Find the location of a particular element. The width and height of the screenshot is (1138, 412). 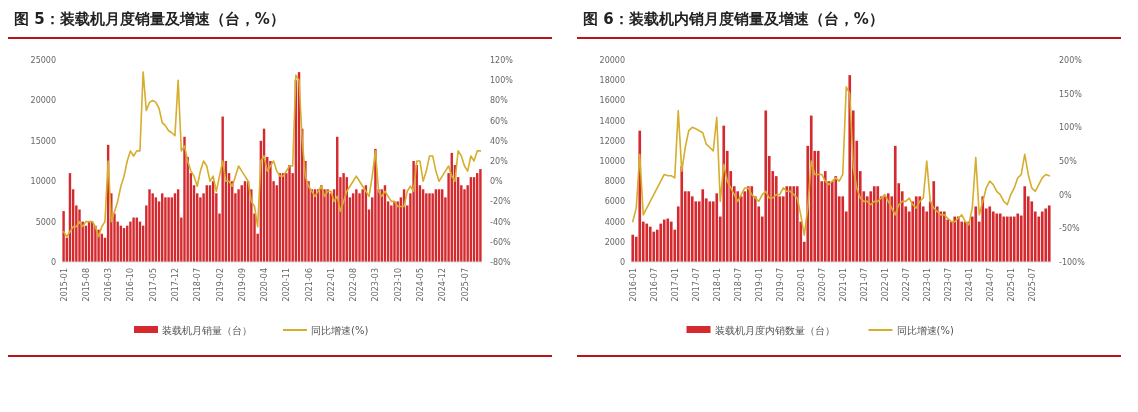

y2-tick-label: 100% is located at coordinates (502, 81).